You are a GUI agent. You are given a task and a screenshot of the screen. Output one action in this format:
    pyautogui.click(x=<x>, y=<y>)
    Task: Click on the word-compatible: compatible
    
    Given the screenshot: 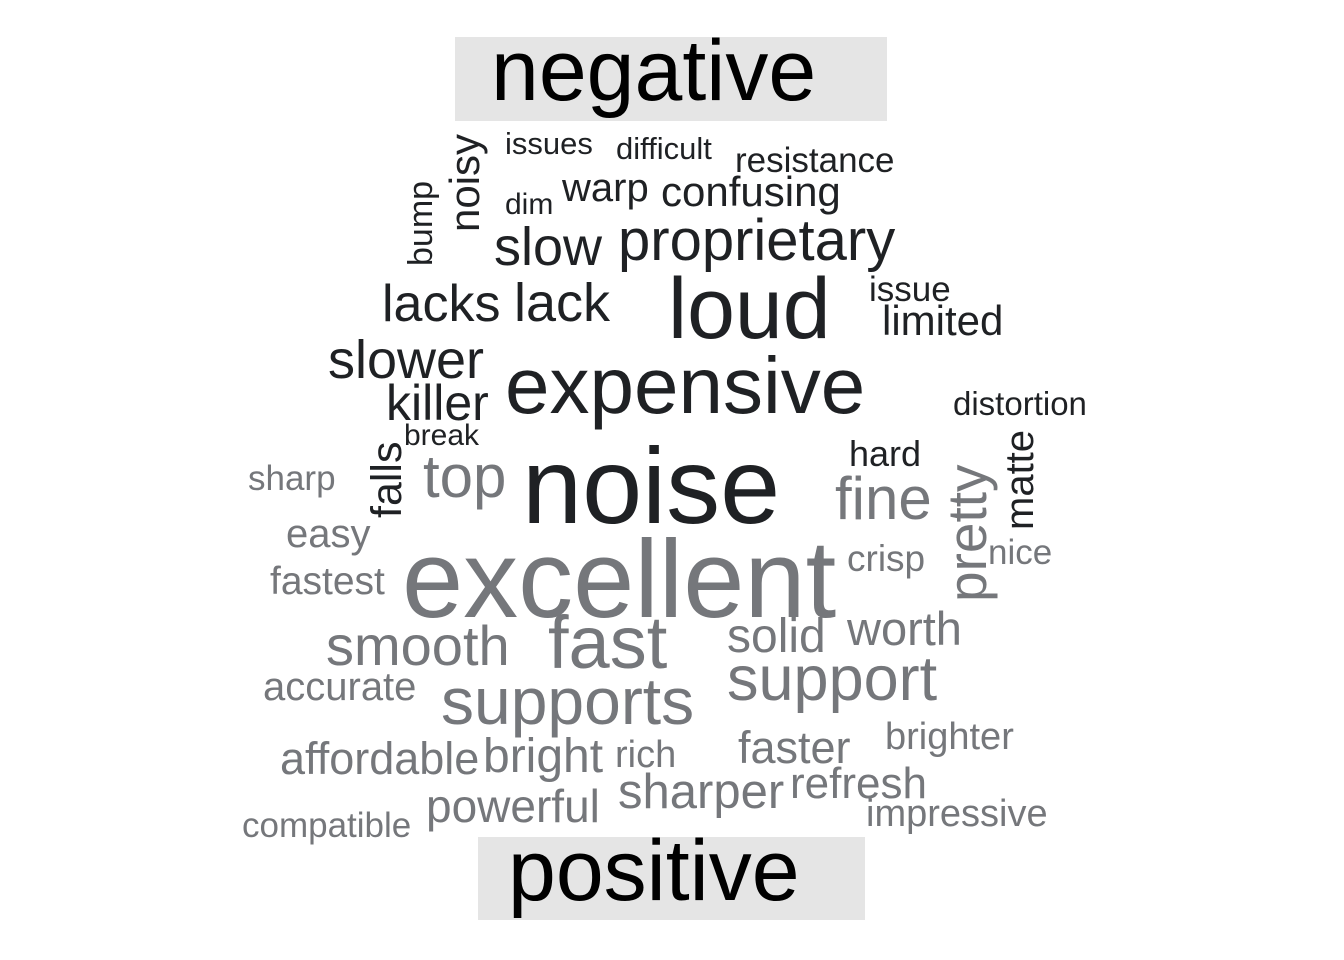 What is the action you would take?
    pyautogui.click(x=327, y=825)
    